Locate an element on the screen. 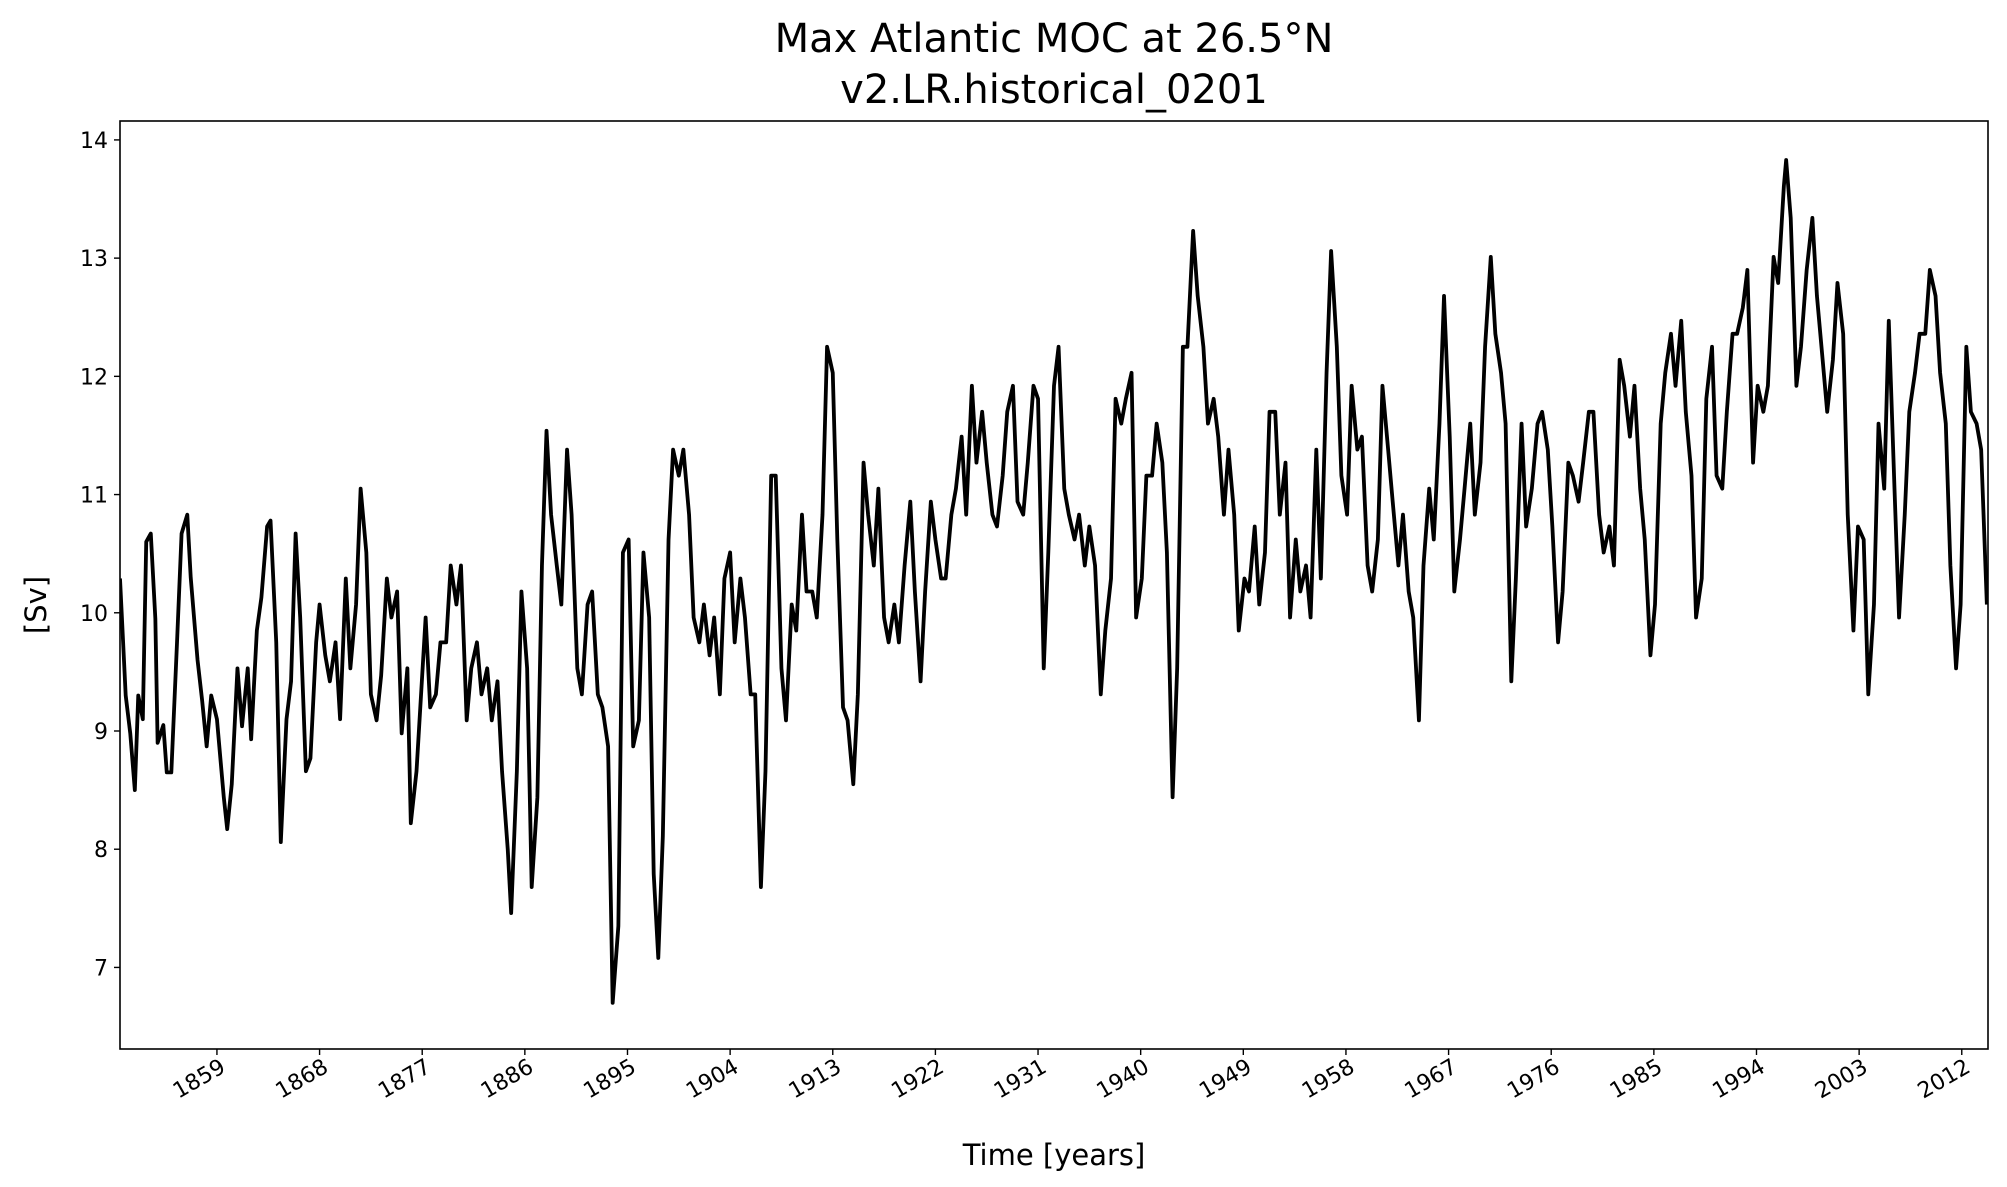  y-axis-label: [Sv] is located at coordinates (36, 605).